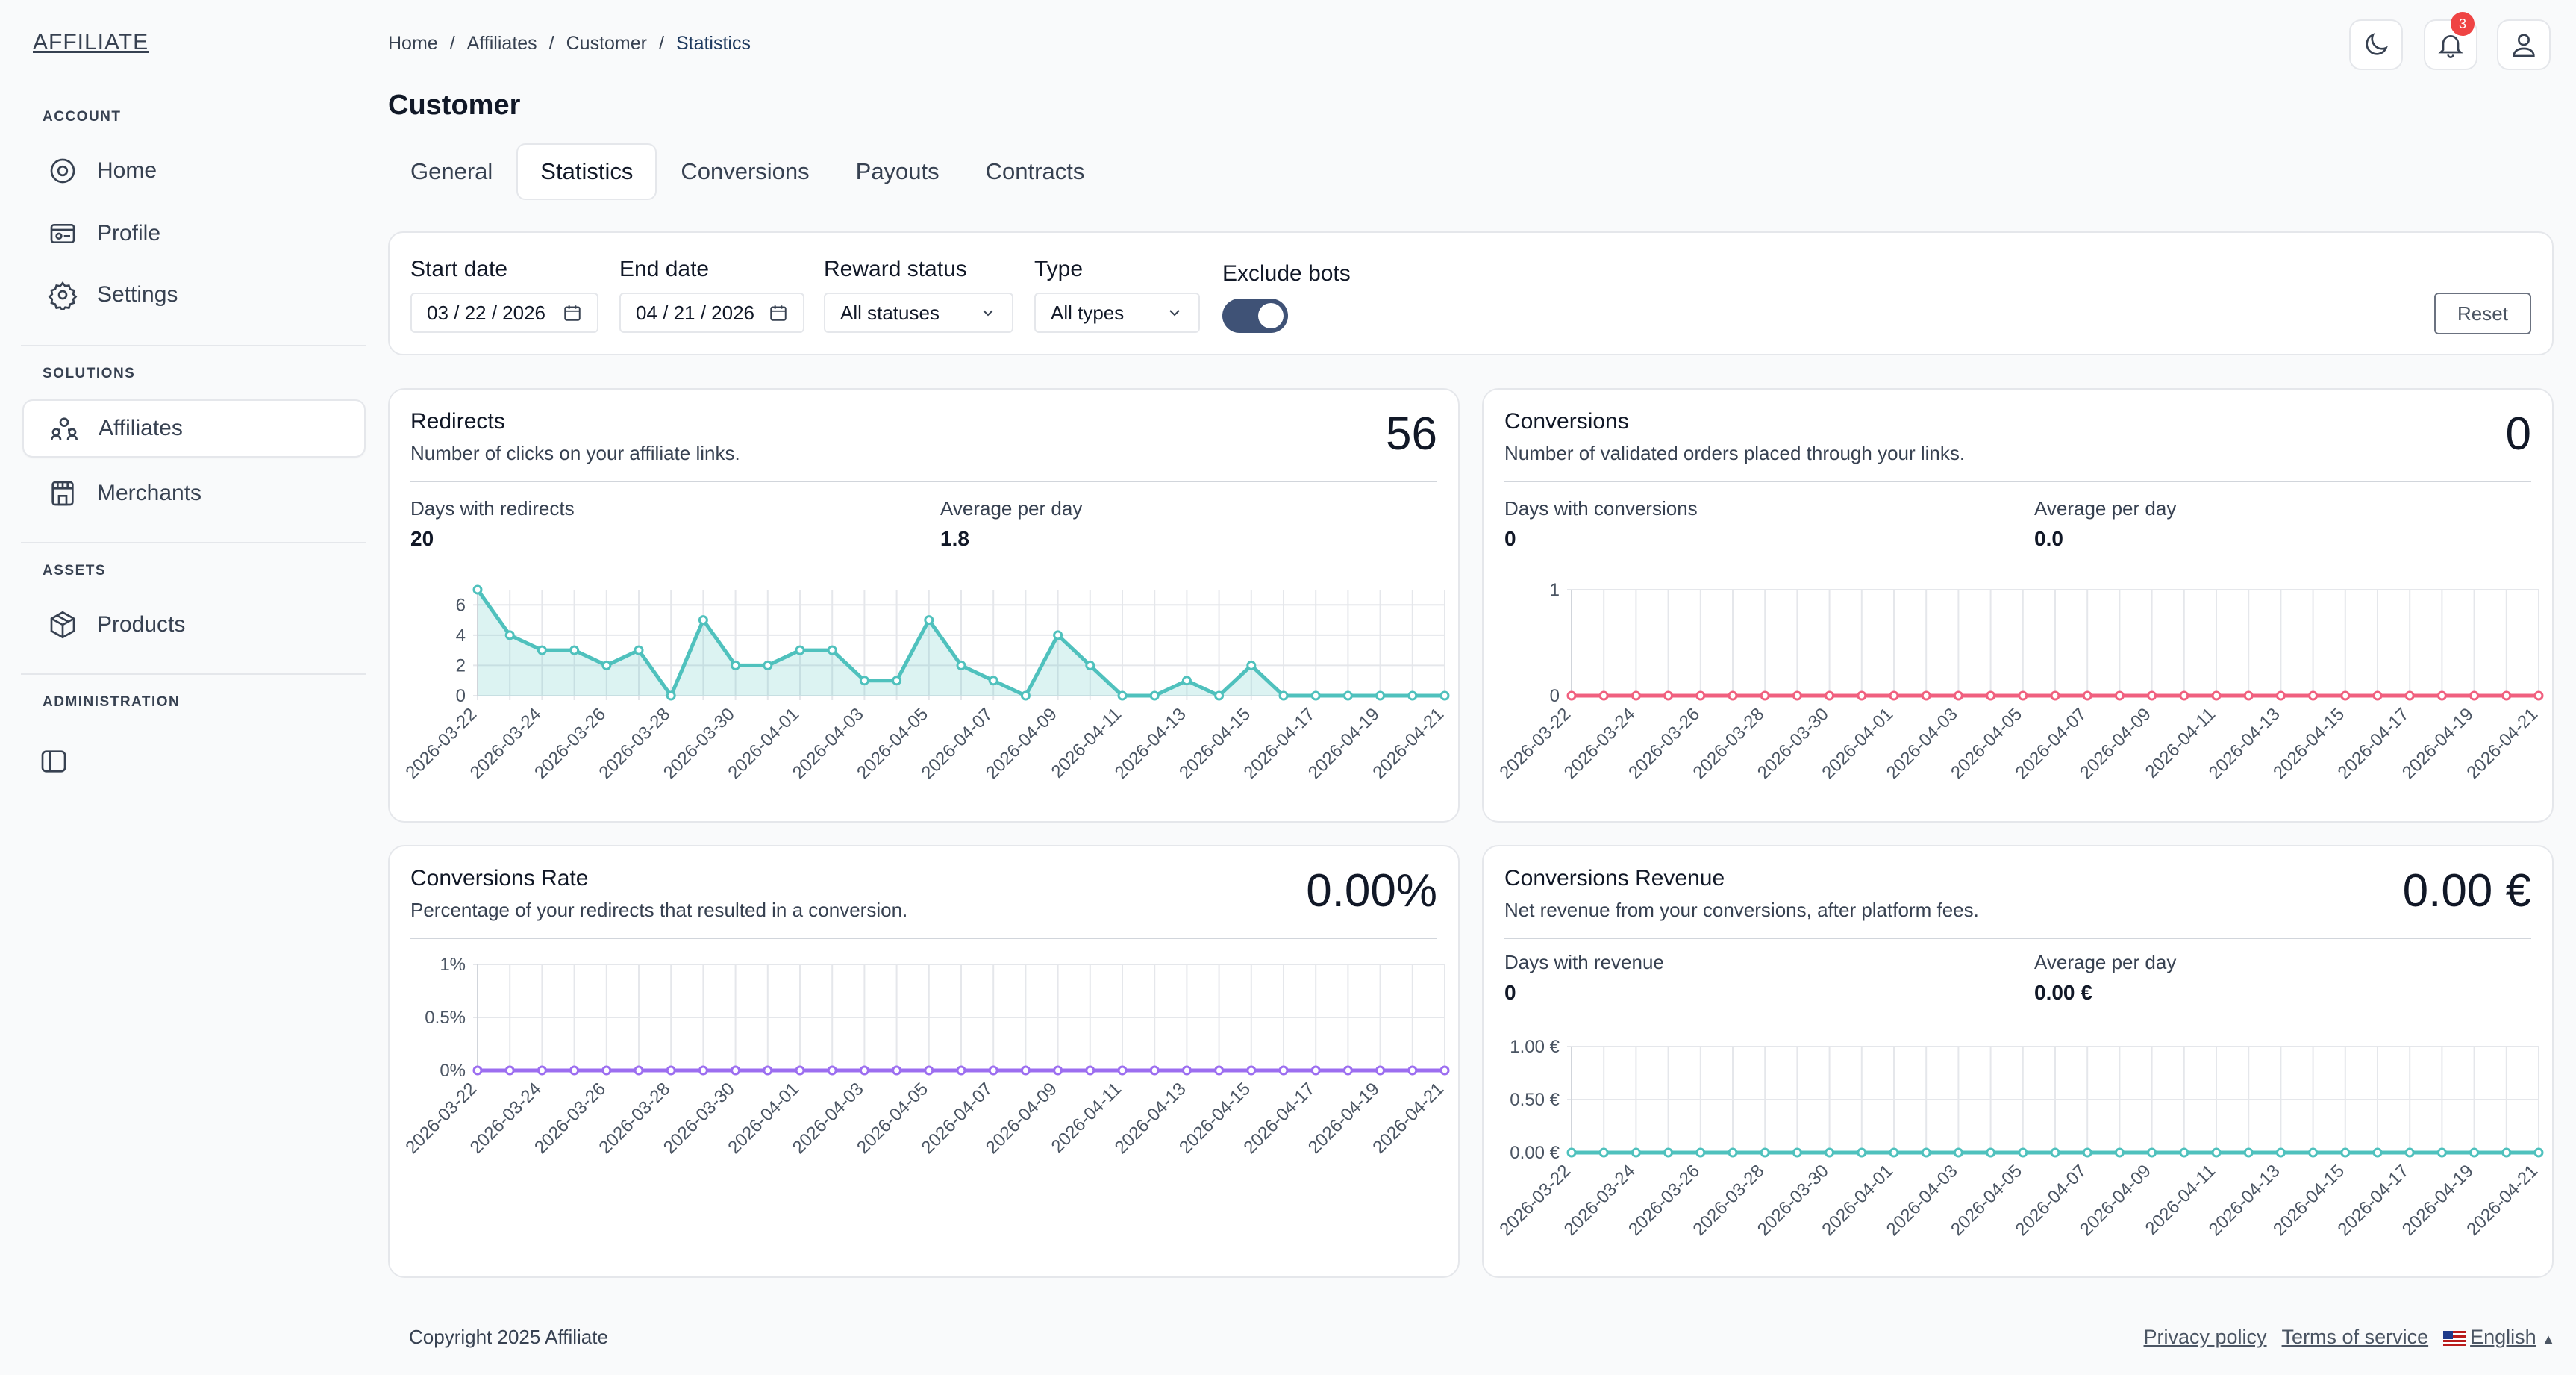  What do you see at coordinates (2503, 1337) in the screenshot?
I see `language-label: English` at bounding box center [2503, 1337].